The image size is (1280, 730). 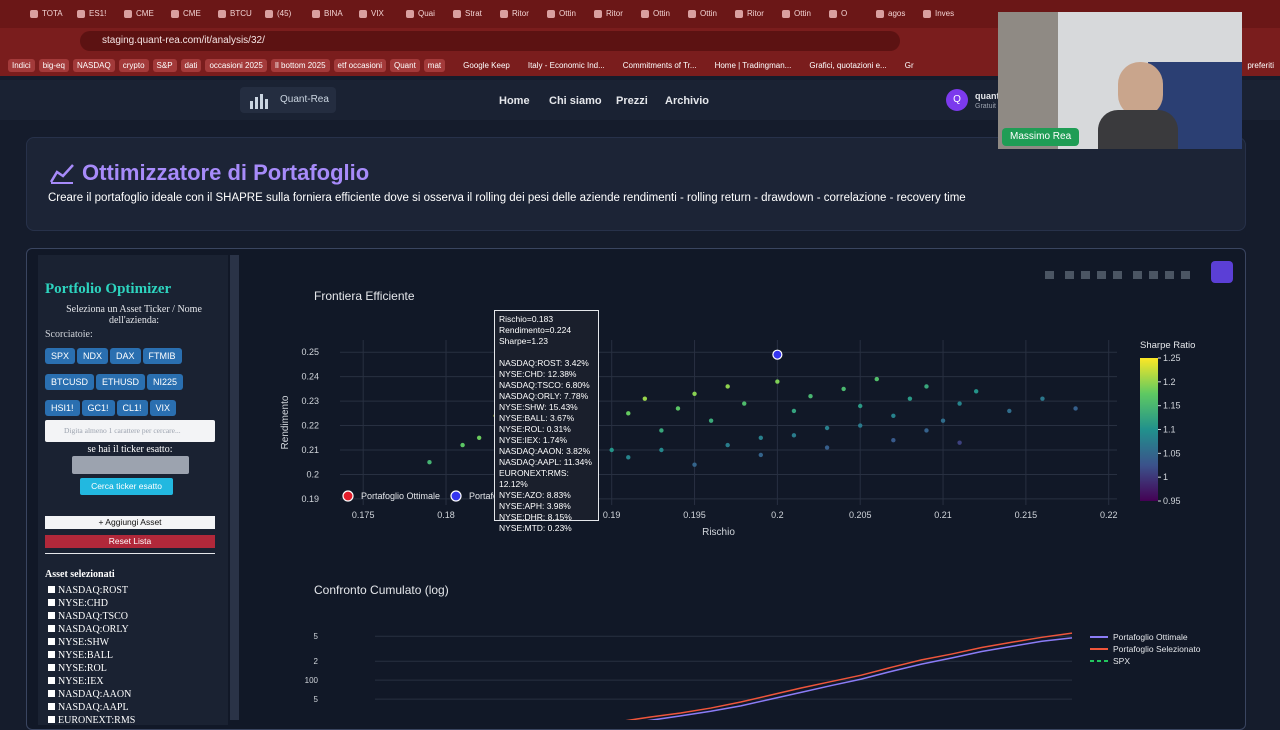 What do you see at coordinates (848, 14) in the screenshot?
I see `tab: O` at bounding box center [848, 14].